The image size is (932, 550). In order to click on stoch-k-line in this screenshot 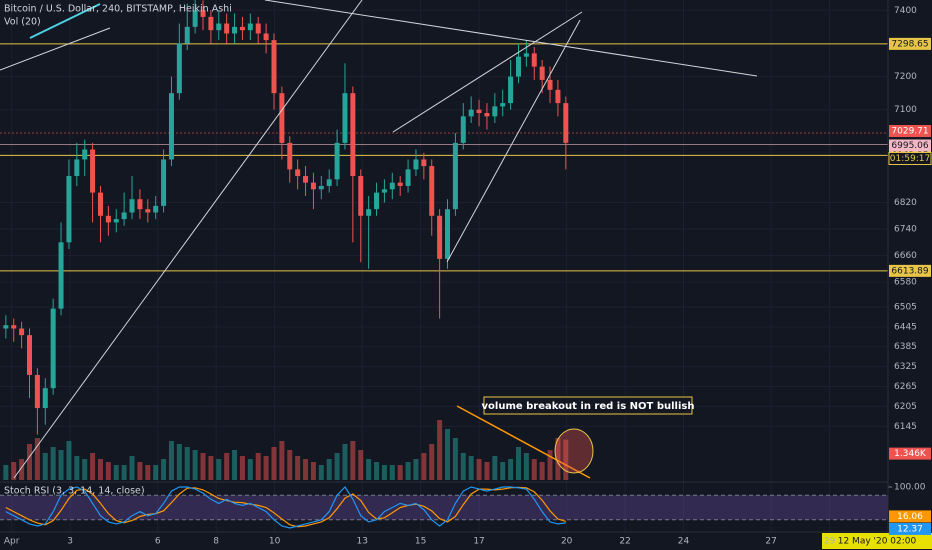, I will do `click(285, 507)`.